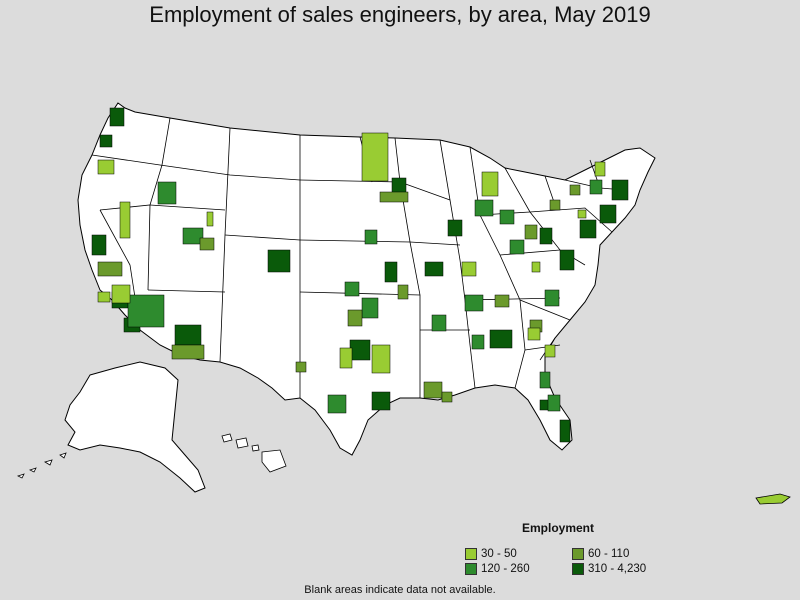 This screenshot has height=600, width=800. I want to click on alaska-outline, so click(135, 427).